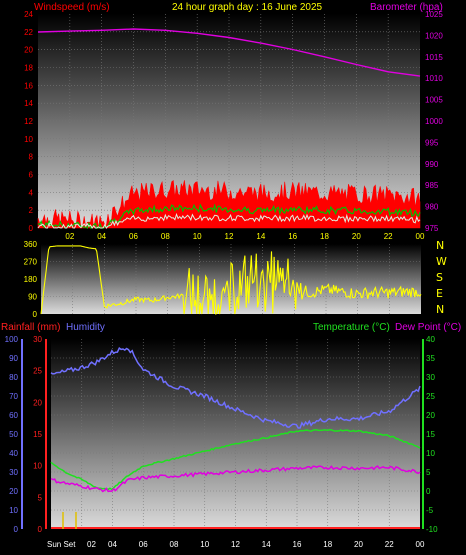 This screenshot has width=466, height=555. What do you see at coordinates (420, 236) in the screenshot?
I see `wind-x-tick: 00` at bounding box center [420, 236].